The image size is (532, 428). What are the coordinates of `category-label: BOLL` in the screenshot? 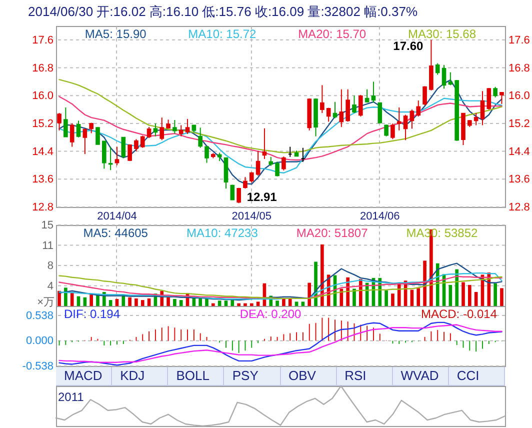 It's located at (196, 376).